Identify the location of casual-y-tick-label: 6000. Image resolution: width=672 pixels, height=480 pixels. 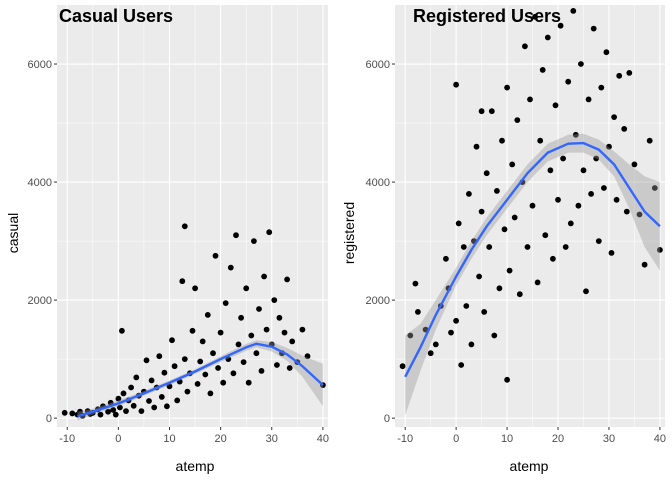
(40, 65).